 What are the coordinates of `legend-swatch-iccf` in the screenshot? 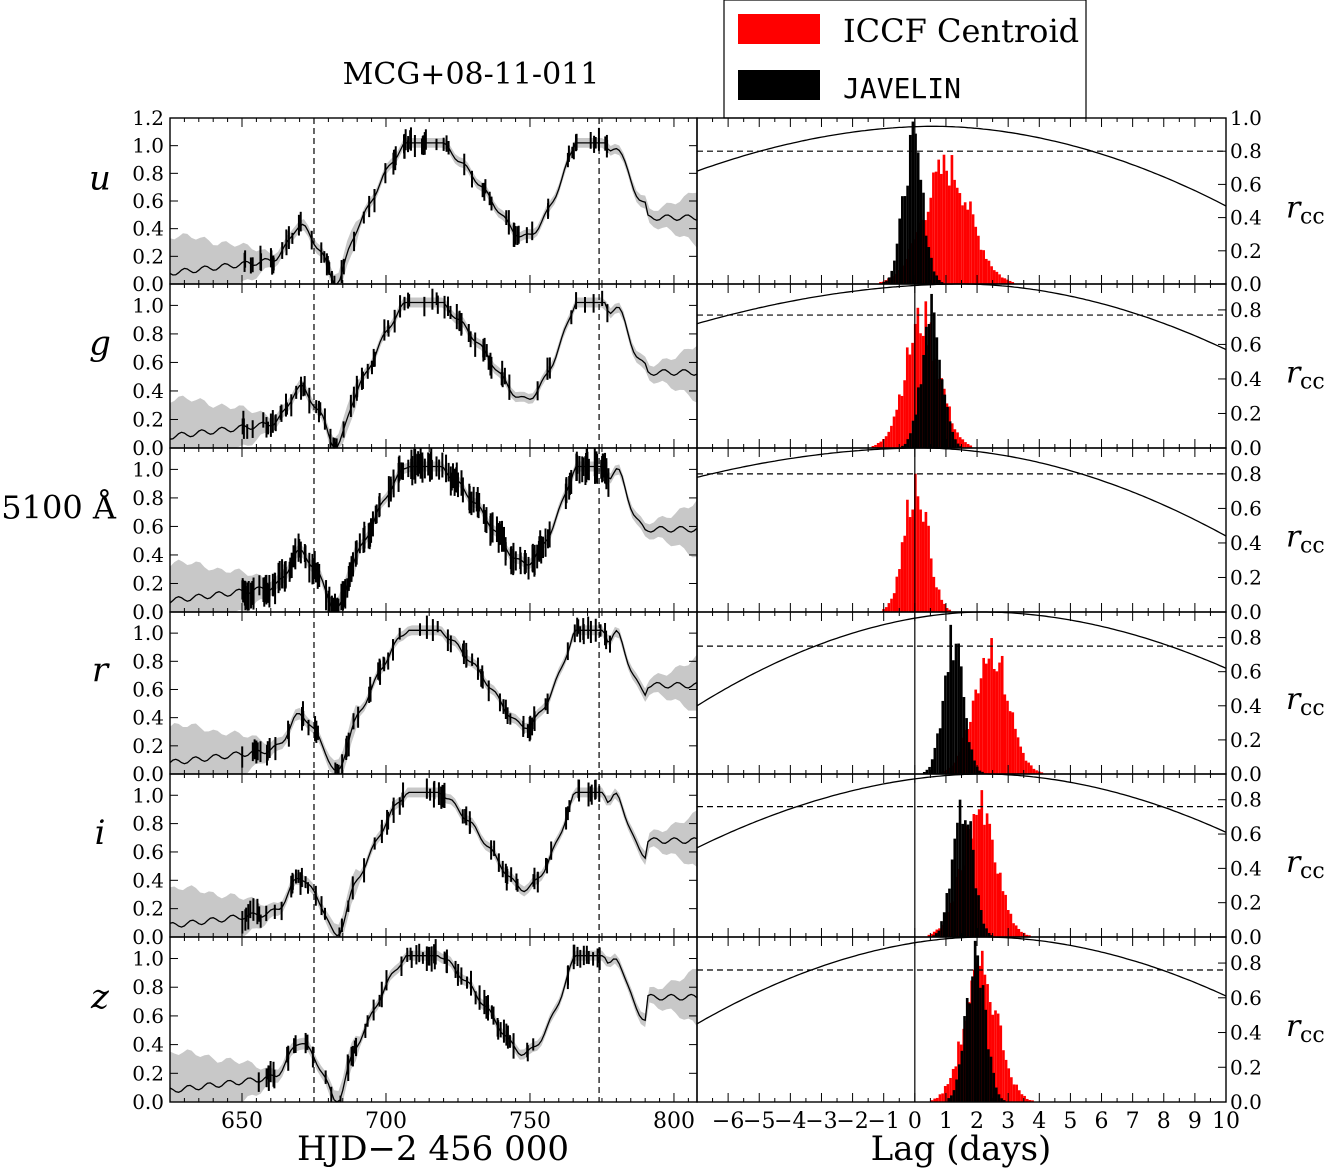 It's located at (779, 29).